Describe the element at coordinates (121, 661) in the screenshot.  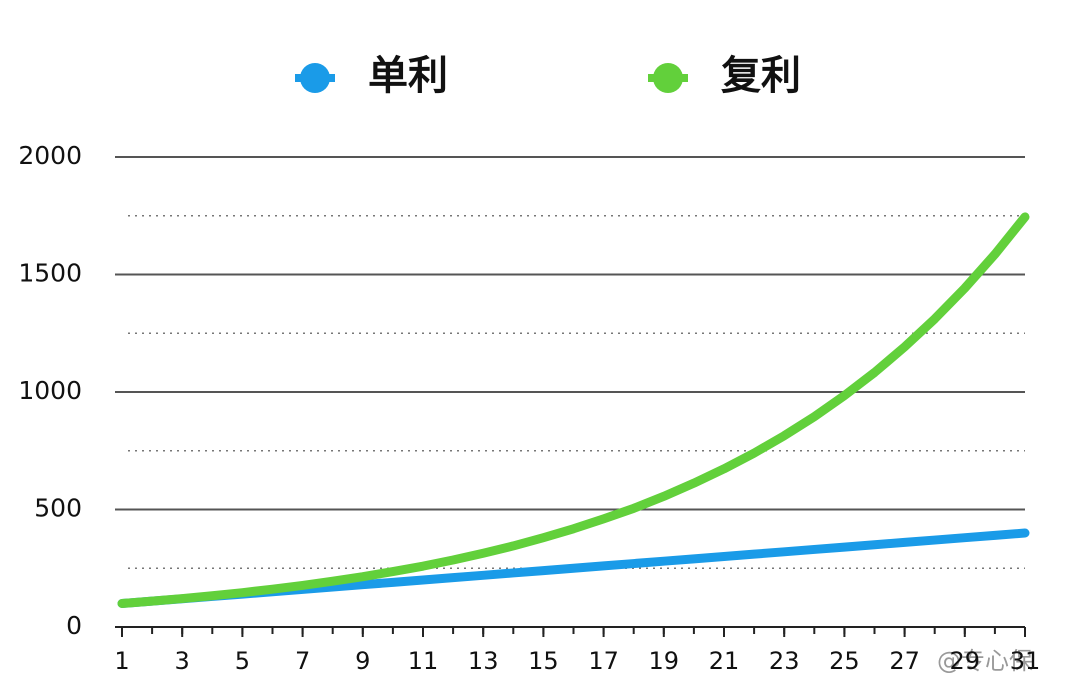
I see `x-tick-label: 1` at that location.